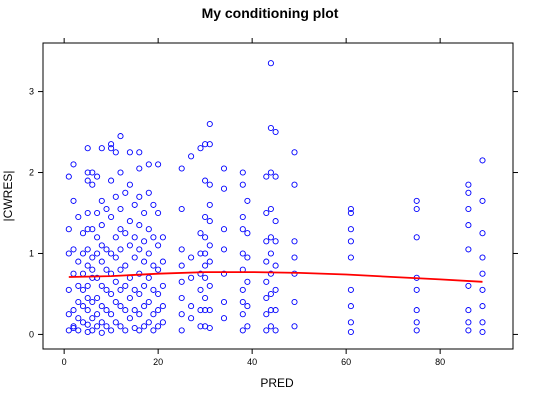  I want to click on y-axis-label: |CWRES|, so click(8, 196).